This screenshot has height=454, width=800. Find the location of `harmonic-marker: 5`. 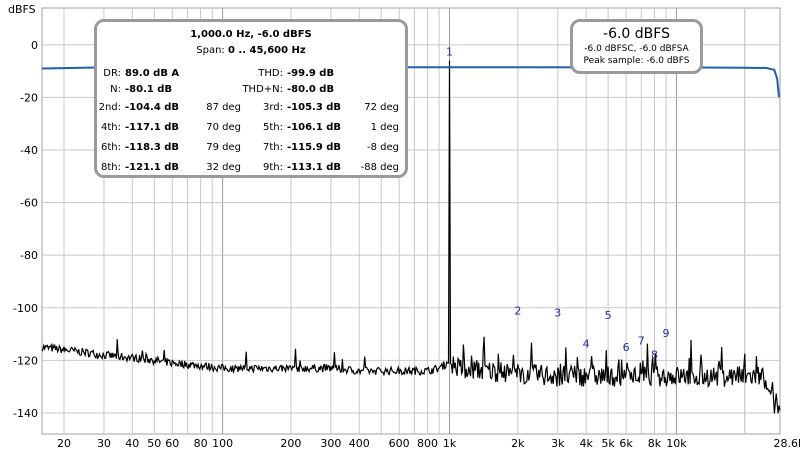

harmonic-marker: 5 is located at coordinates (608, 315).